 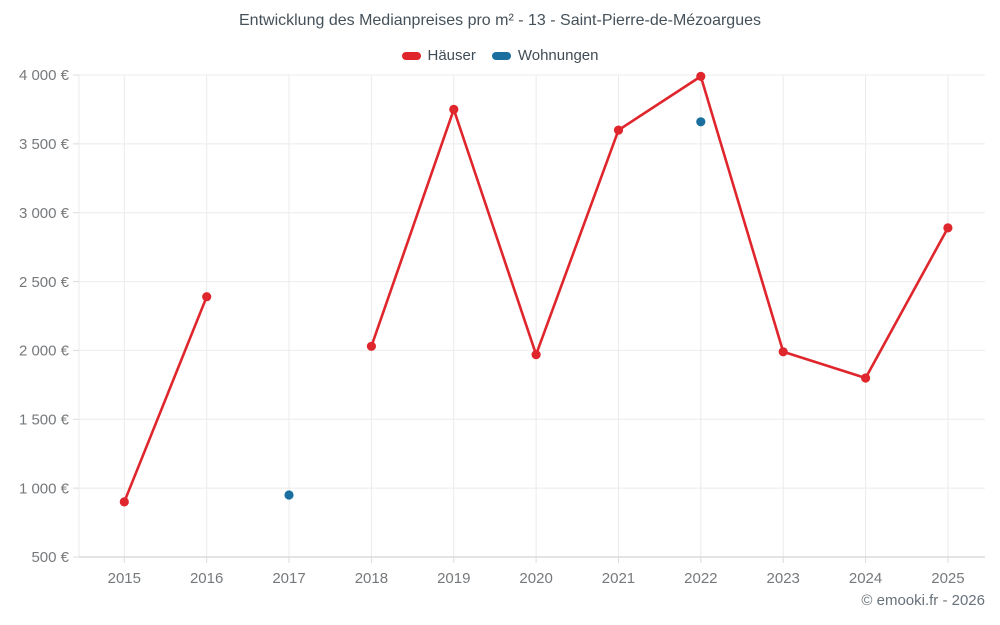 I want to click on x-tick-label: 2025, so click(x=947, y=578).